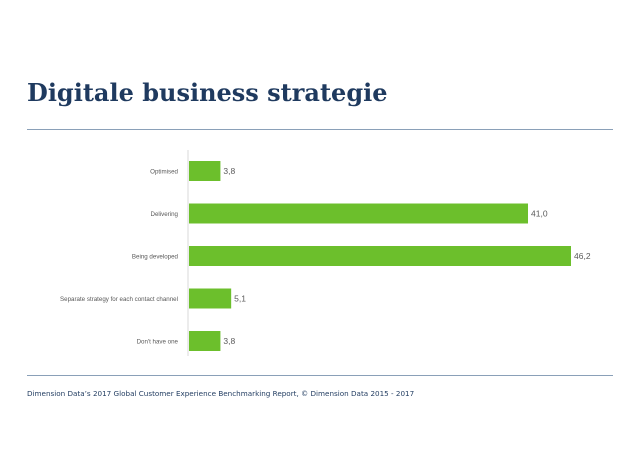  I want to click on title-divider, so click(320, 129).